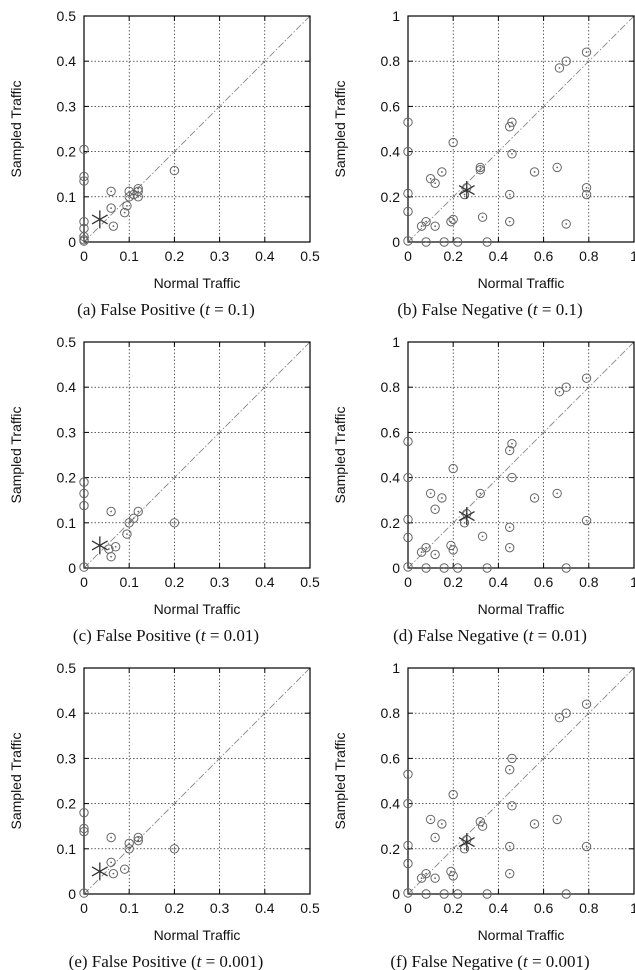 The image size is (635, 970). What do you see at coordinates (589, 582) in the screenshot?
I see `x-tick-label: 0.8` at bounding box center [589, 582].